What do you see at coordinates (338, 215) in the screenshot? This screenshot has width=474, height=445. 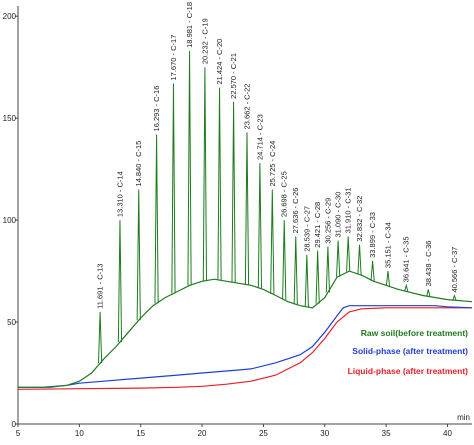 I see `peak-label: 31.090 - C-30` at bounding box center [338, 215].